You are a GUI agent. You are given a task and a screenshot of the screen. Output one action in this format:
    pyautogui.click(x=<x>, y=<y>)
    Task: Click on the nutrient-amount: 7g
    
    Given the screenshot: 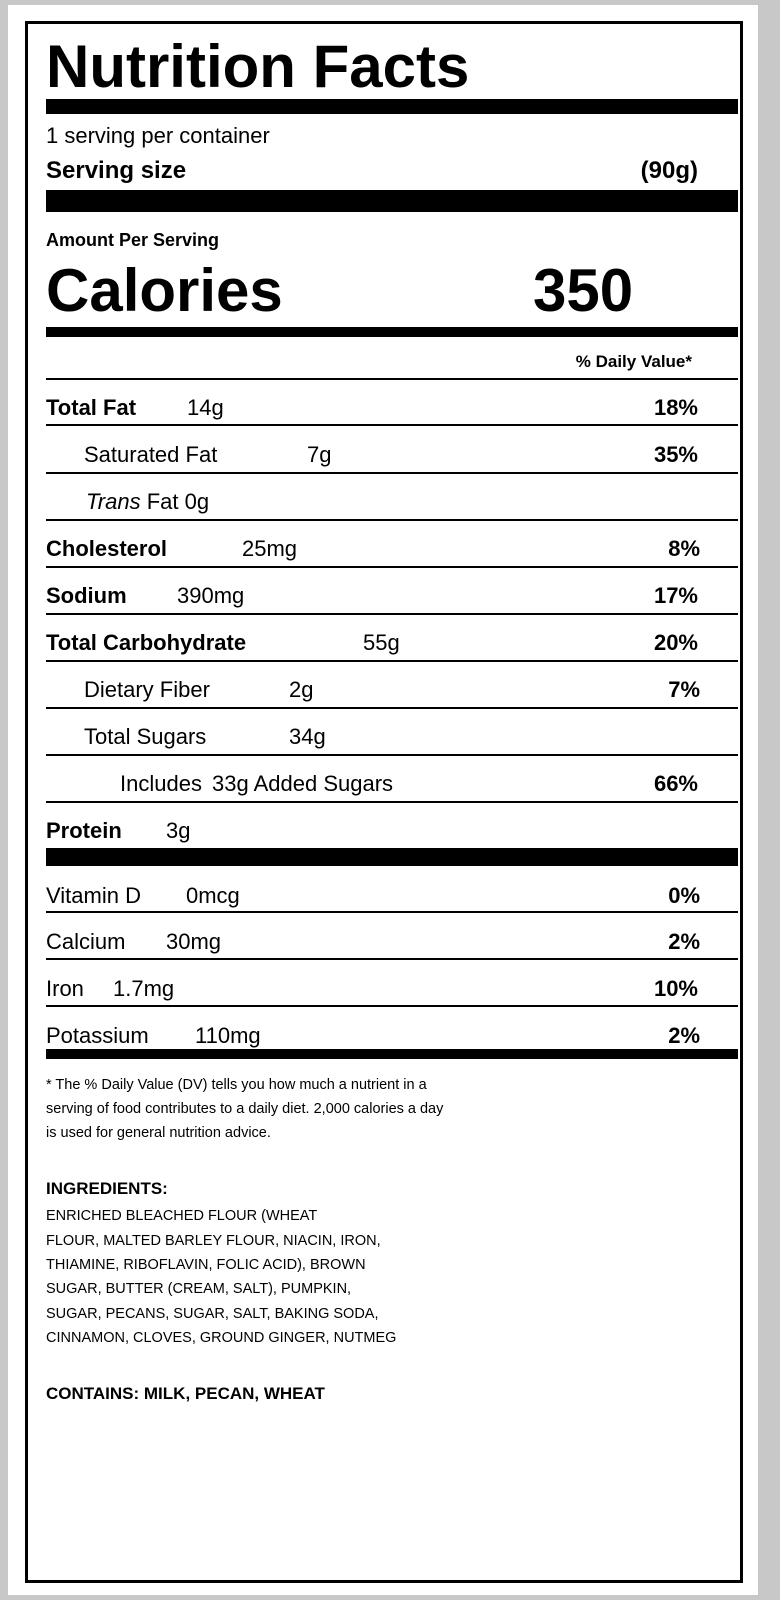 What is the action you would take?
    pyautogui.click(x=319, y=454)
    